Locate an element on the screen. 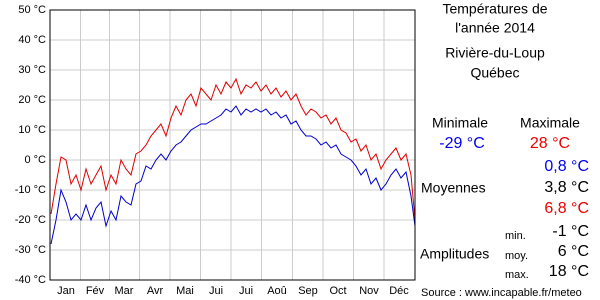  averages-label: Moyennes is located at coordinates (453, 188).